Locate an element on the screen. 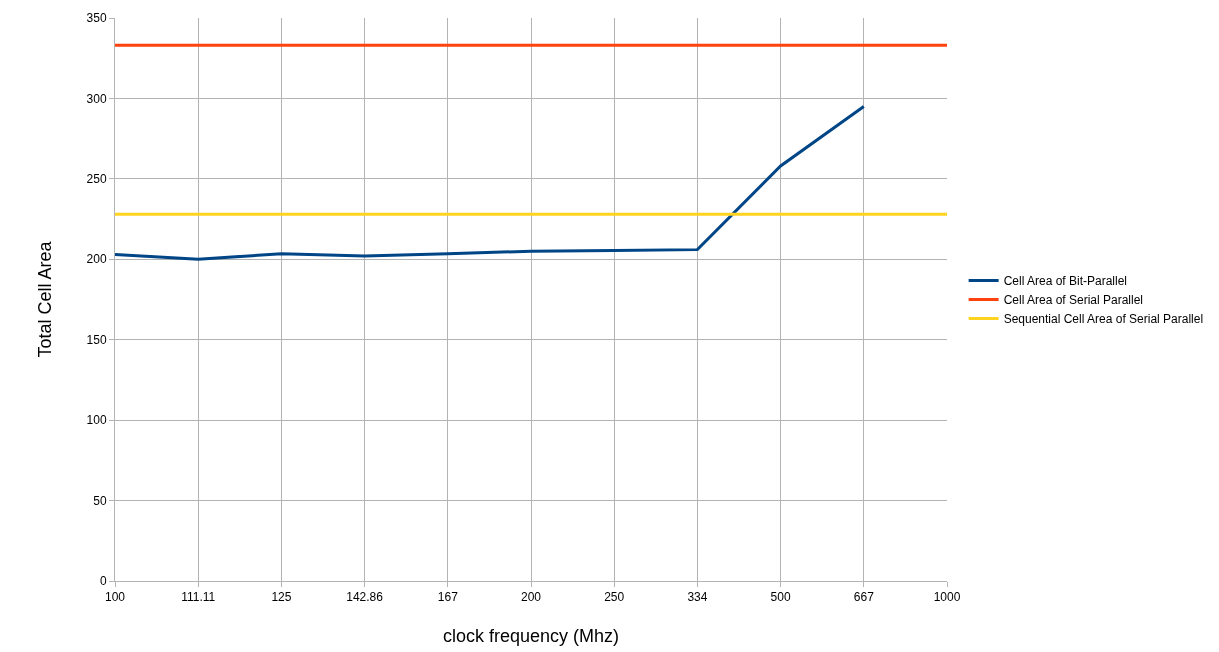 The height and width of the screenshot is (652, 1219). x-tick-label: 250 is located at coordinates (614, 597).